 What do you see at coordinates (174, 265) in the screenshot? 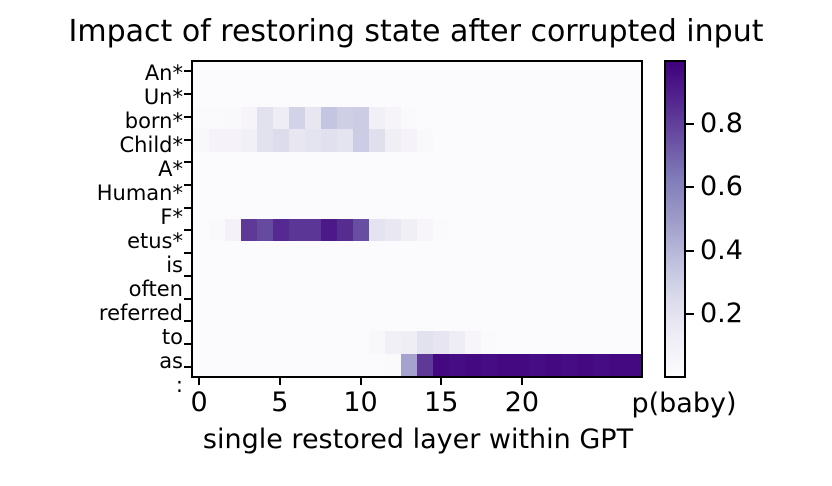
I see `y-tick-label: is` at bounding box center [174, 265].